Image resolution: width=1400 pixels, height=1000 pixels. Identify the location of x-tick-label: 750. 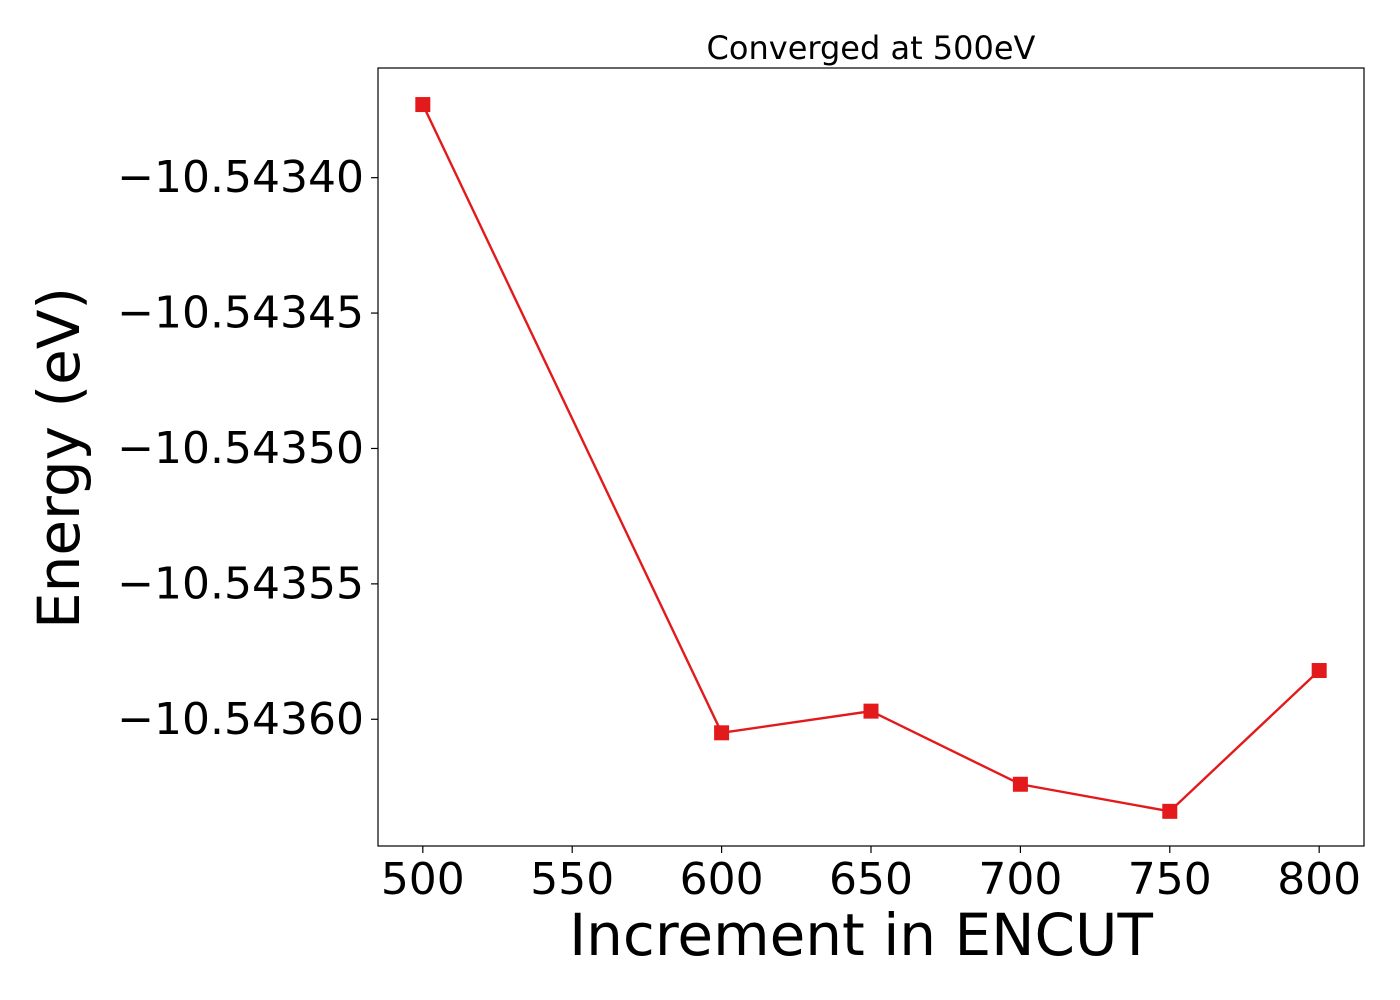
(1170, 879).